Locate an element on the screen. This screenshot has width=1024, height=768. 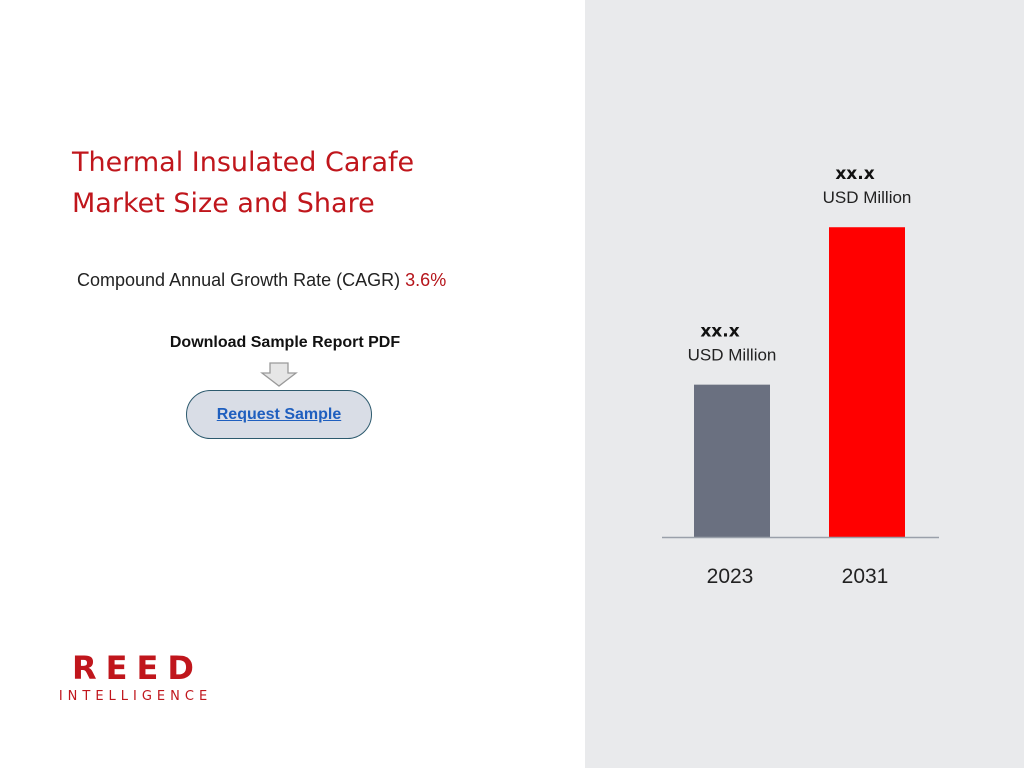
title-line-1: Thermal Insulated Carafe is located at coordinates (243, 162).